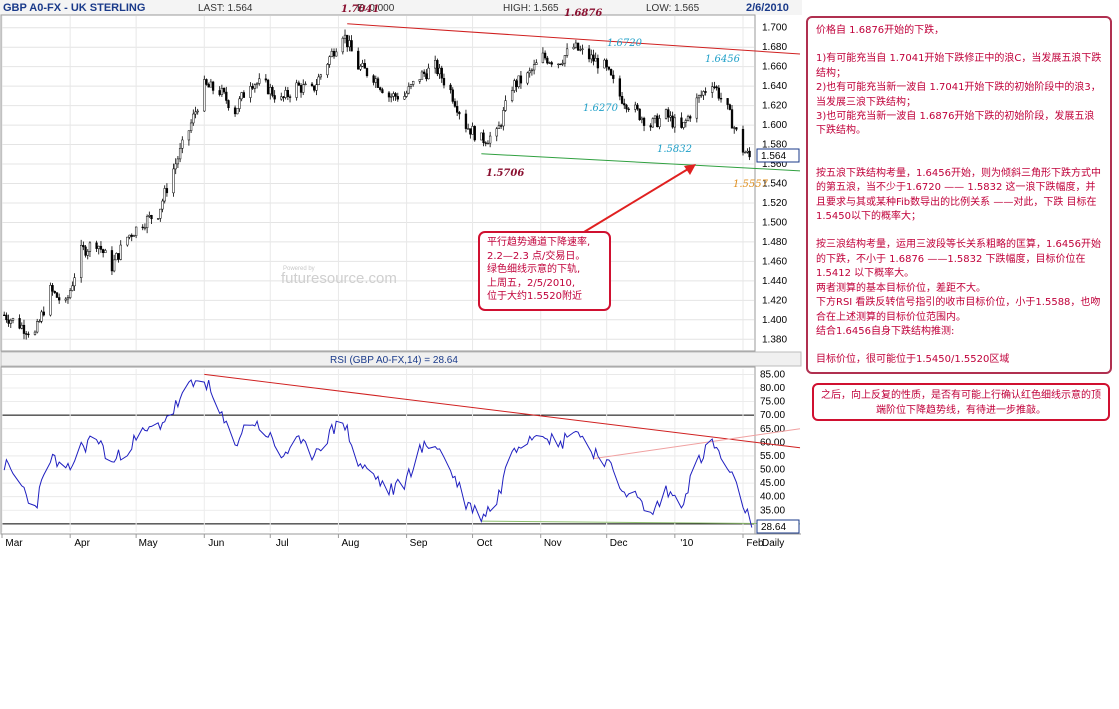 This screenshot has height=709, width=1119. I want to click on rsi-tick-label: 70.00, so click(772, 415).